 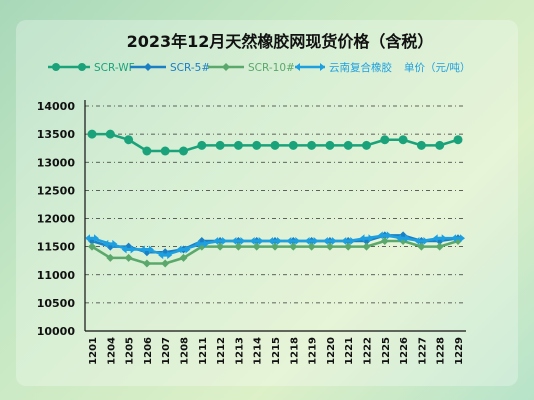 I want to click on legend-item: SCR-WF, so click(x=91, y=68).